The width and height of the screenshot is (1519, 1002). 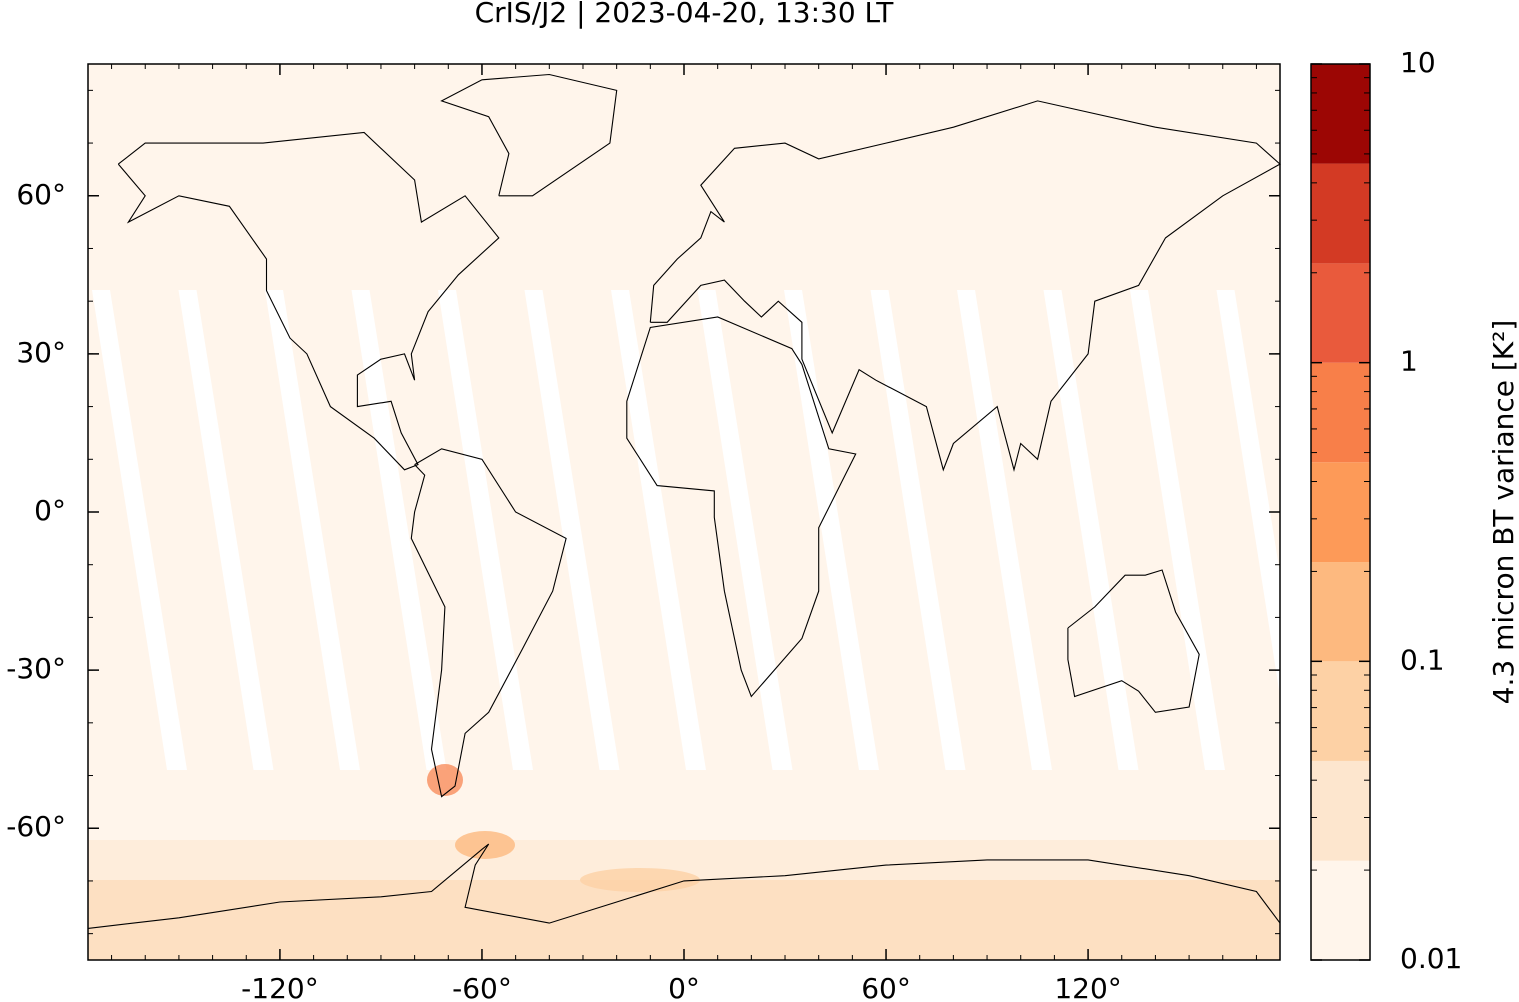 What do you see at coordinates (1431, 958) in the screenshot?
I see `colorbar-tick-label: 0.01` at bounding box center [1431, 958].